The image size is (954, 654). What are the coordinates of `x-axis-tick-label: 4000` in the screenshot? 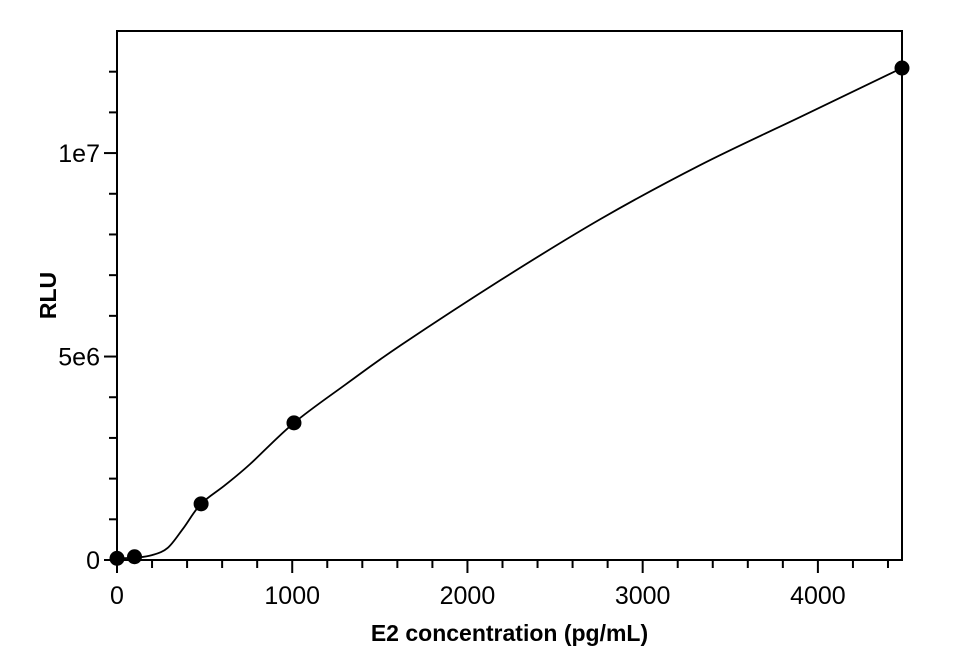 It's located at (818, 596).